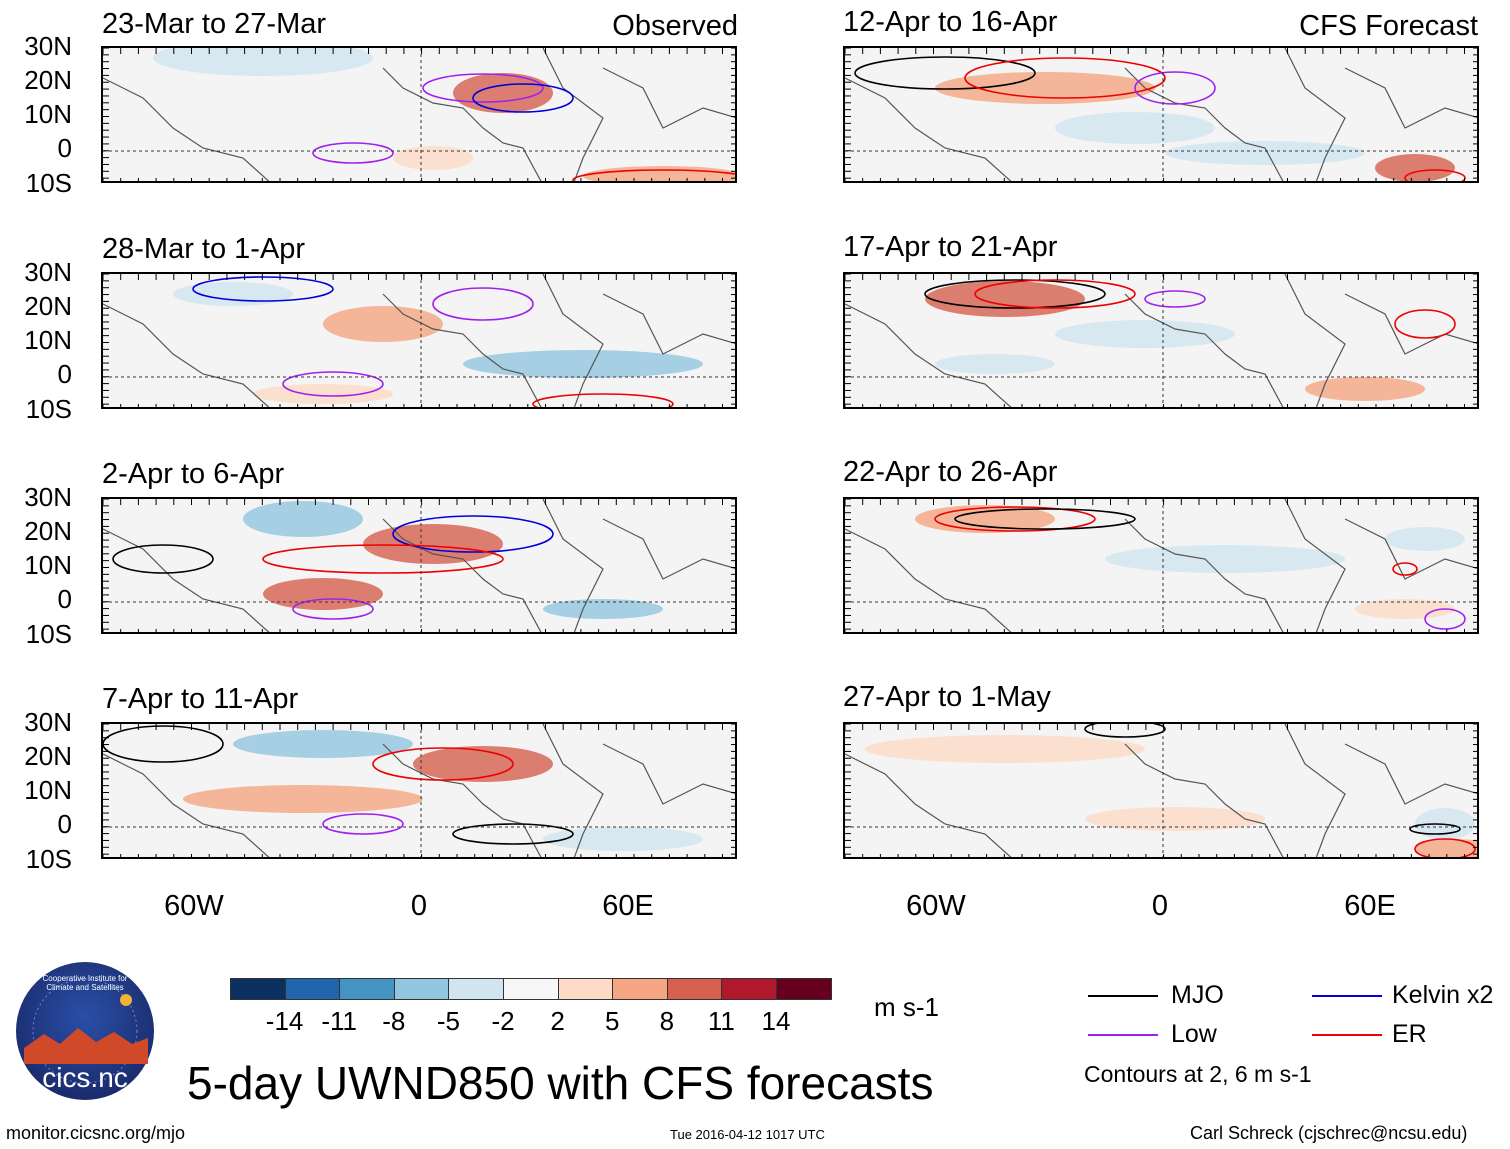  Describe the element at coordinates (560, 1083) in the screenshot. I see `figure-title: 5-day UWND850 with CFS forecasts` at that location.